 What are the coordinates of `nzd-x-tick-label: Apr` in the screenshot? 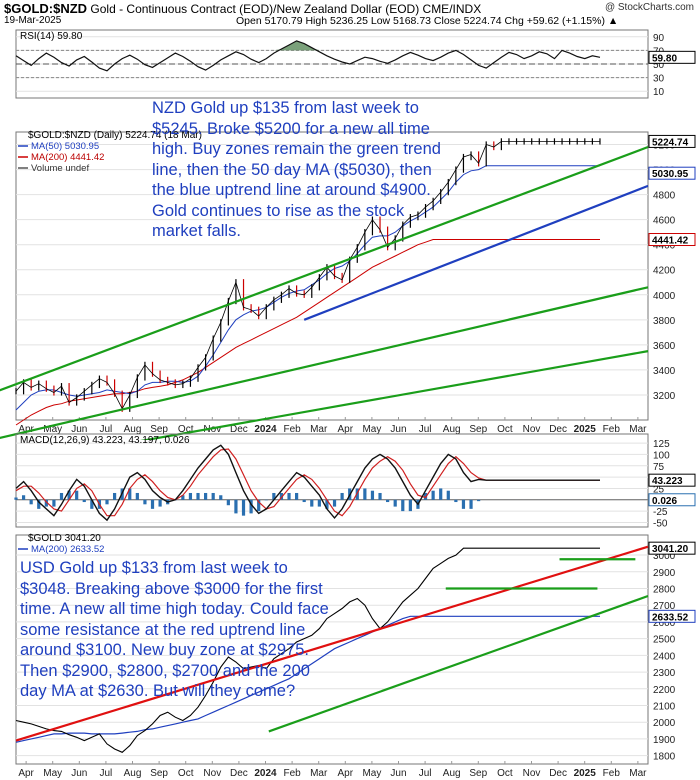 It's located at (26, 429).